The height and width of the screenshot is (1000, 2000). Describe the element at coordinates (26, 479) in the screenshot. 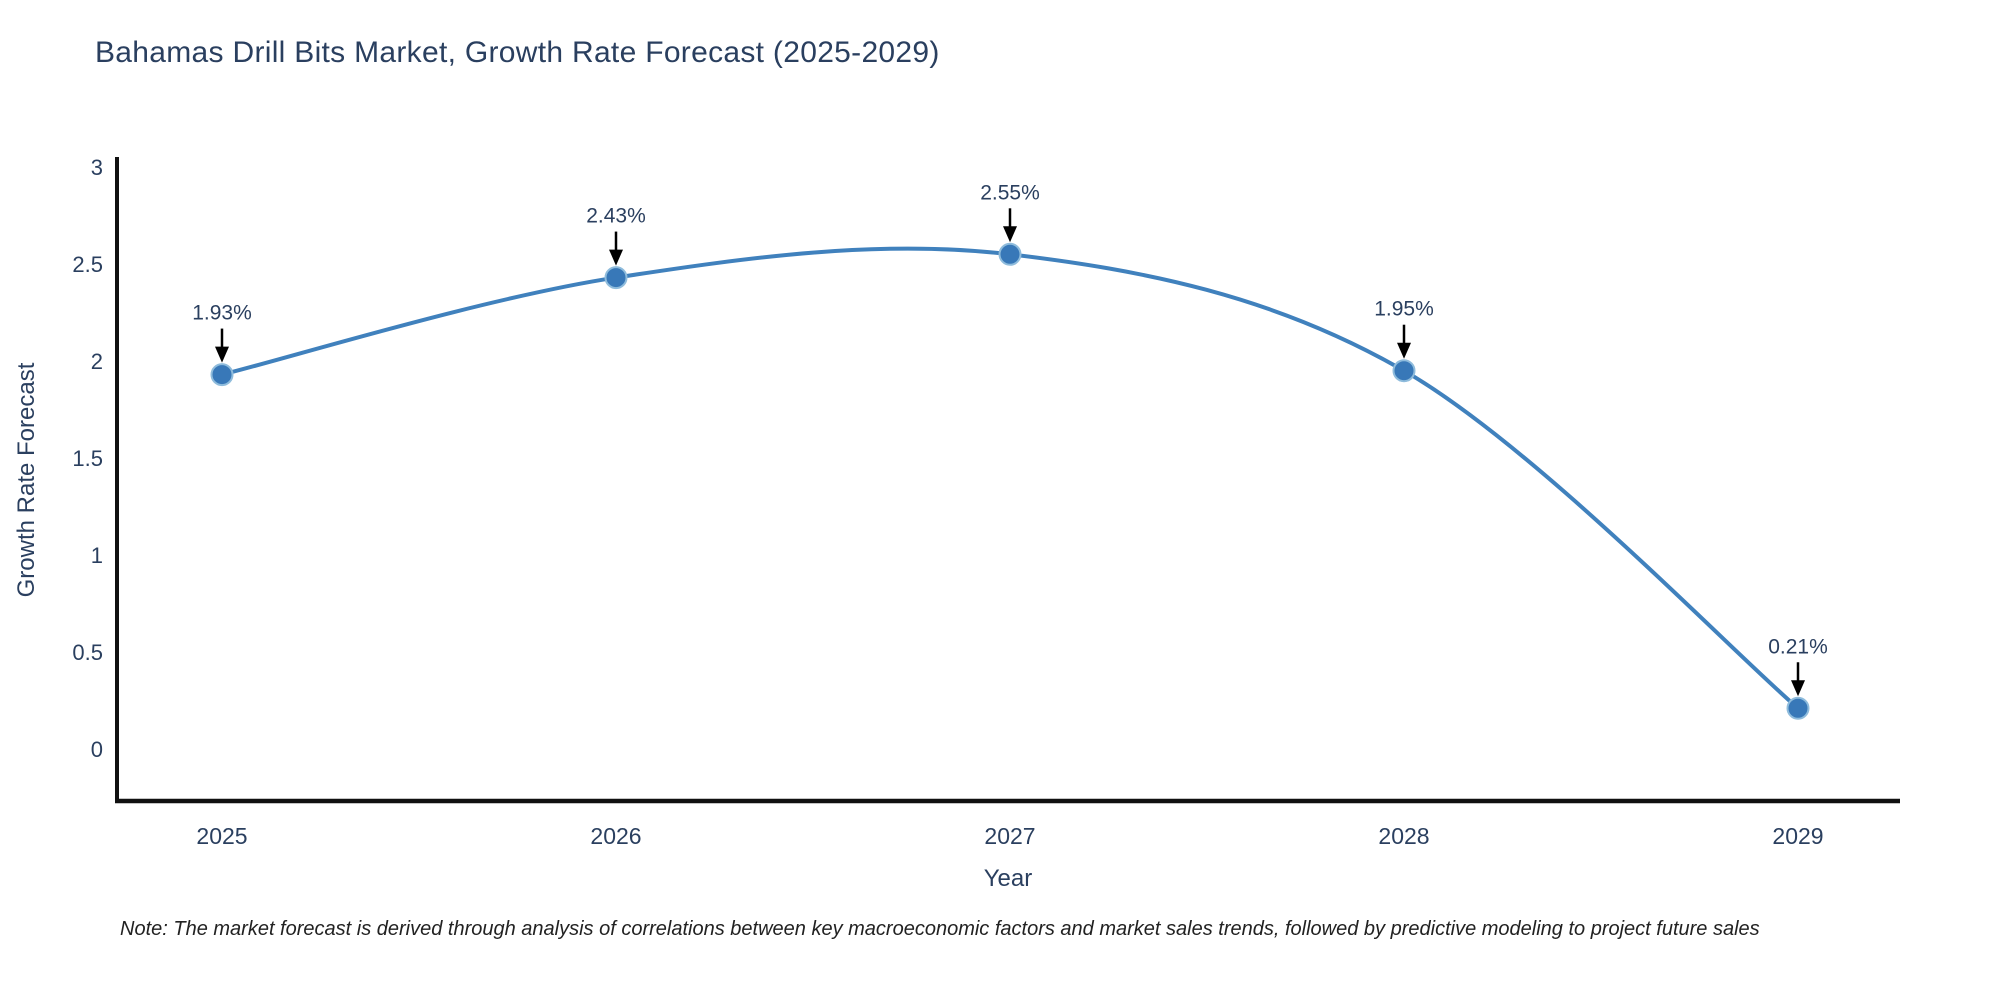

I see `y-axis-title: Growth Rate Forecast` at that location.